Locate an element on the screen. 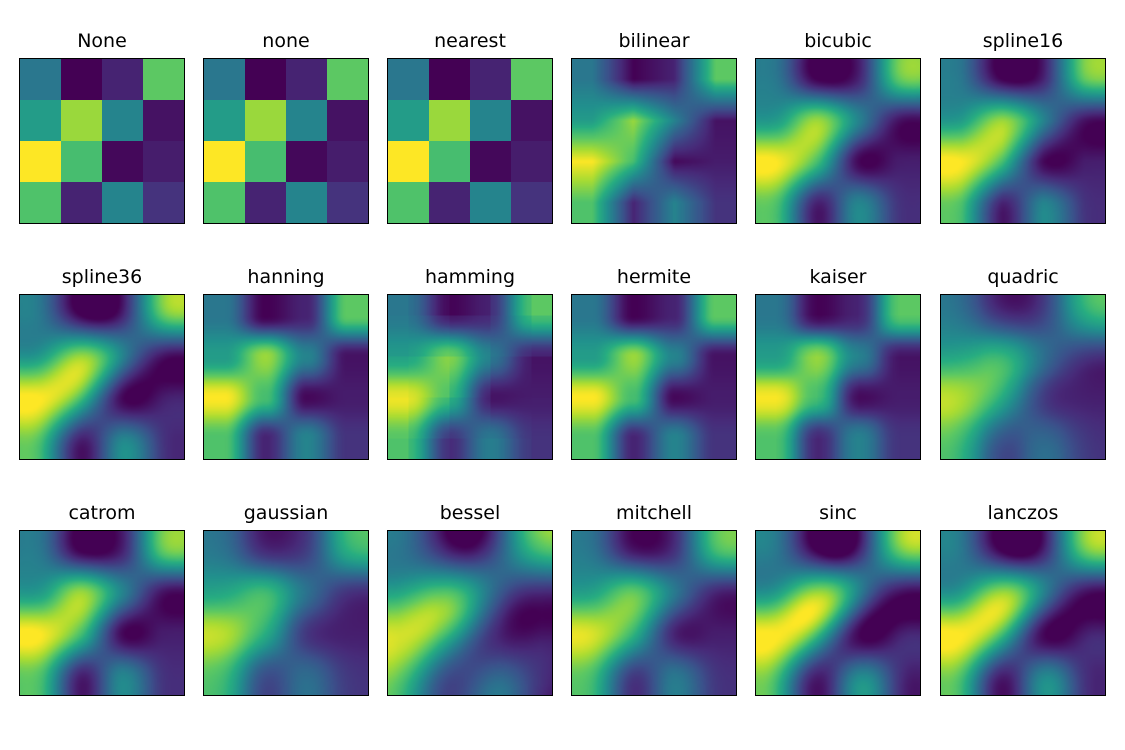 The width and height of the screenshot is (1125, 750). panel-title: lanczos is located at coordinates (1023, 513).